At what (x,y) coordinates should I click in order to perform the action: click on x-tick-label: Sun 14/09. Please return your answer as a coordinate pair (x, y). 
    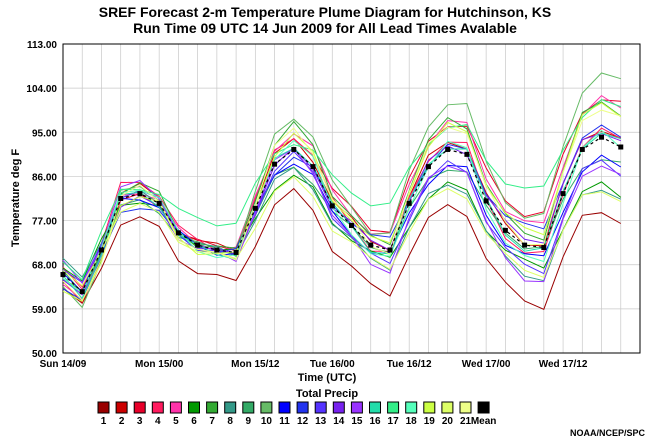
    Looking at the image, I should click on (63, 364).